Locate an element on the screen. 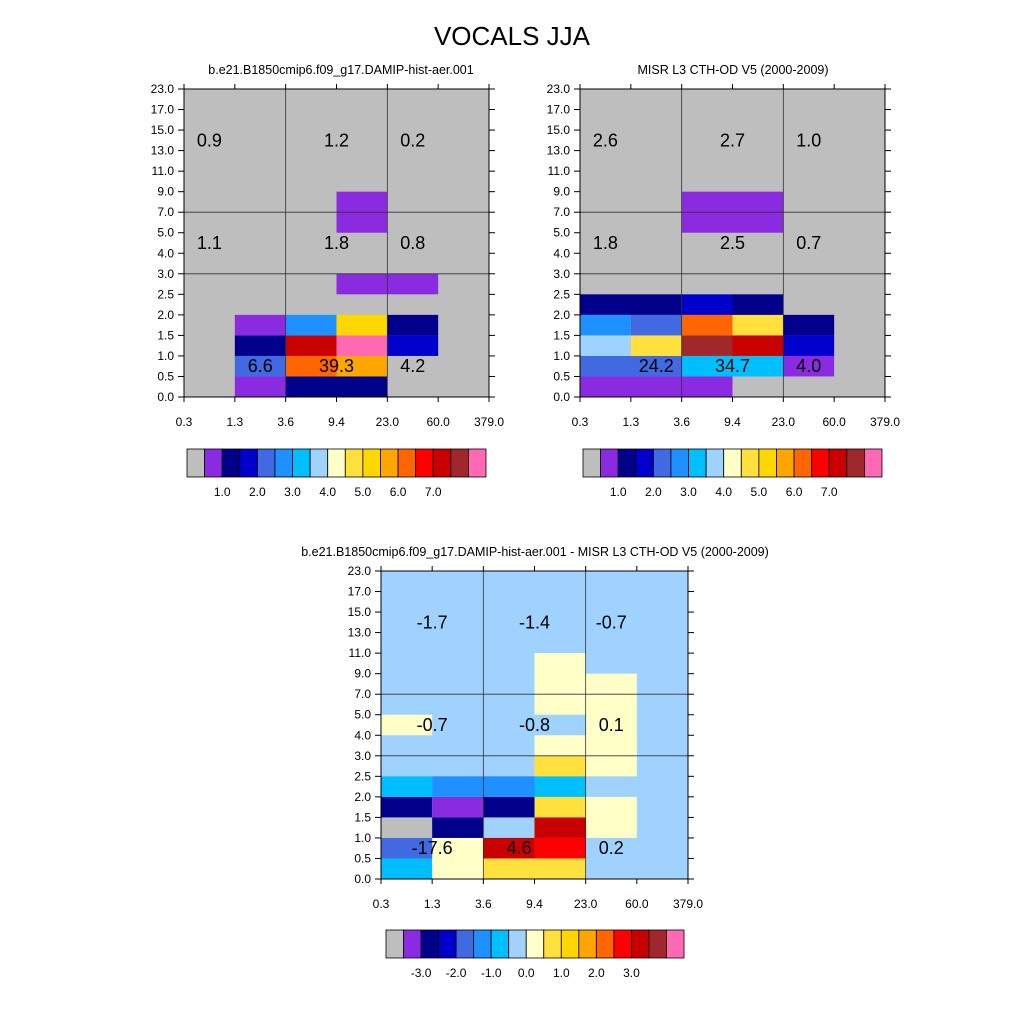  y-tick-label: 3.0 is located at coordinates (165, 274).